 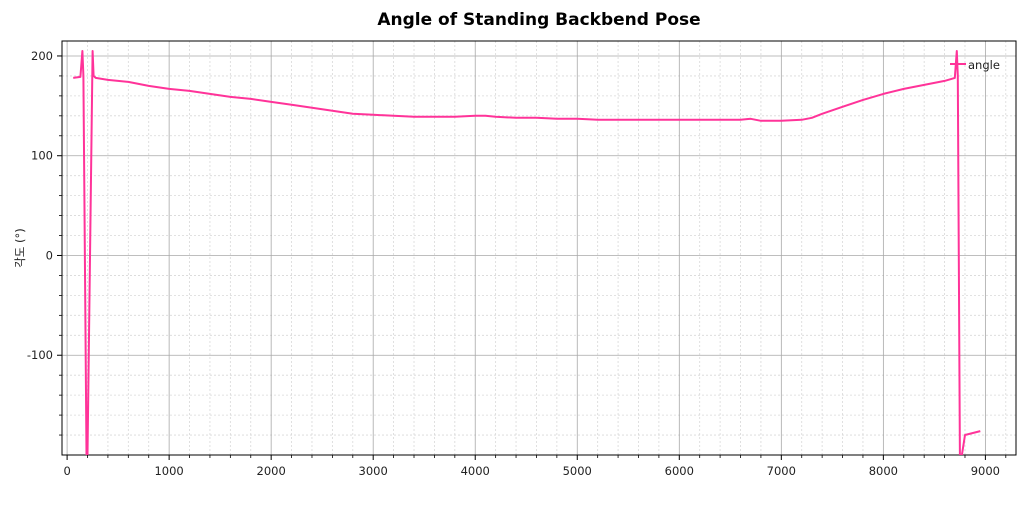 What do you see at coordinates (577, 471) in the screenshot?
I see `x-tick-label: 5000` at bounding box center [577, 471].